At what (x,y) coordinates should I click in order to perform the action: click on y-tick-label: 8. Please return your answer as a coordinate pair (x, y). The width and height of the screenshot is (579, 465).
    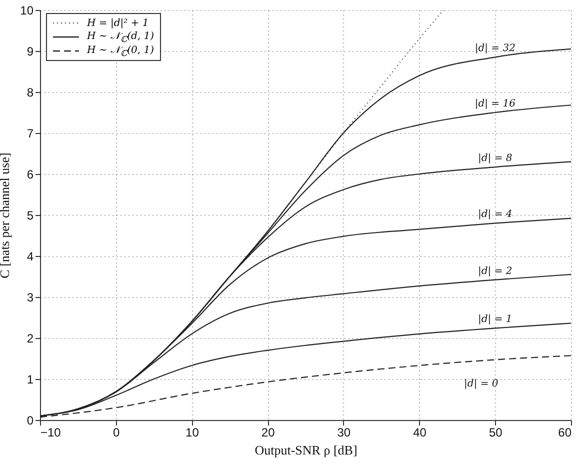
    Looking at the image, I should click on (30, 93).